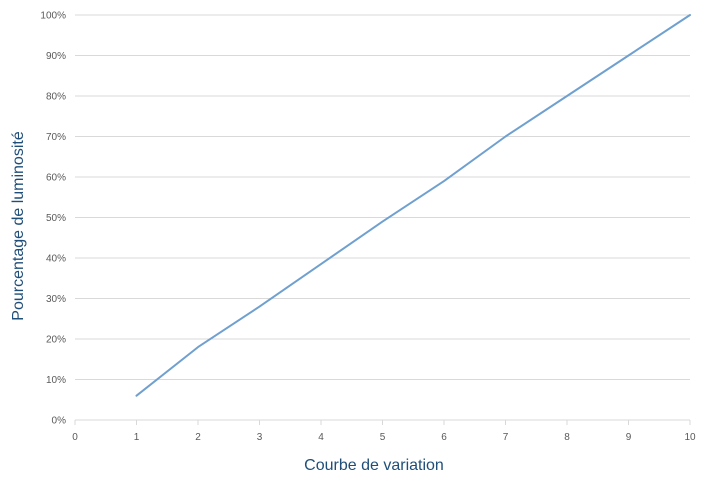 The height and width of the screenshot is (480, 708). Describe the element at coordinates (56, 97) in the screenshot. I see `y-tick-label: 80%` at that location.